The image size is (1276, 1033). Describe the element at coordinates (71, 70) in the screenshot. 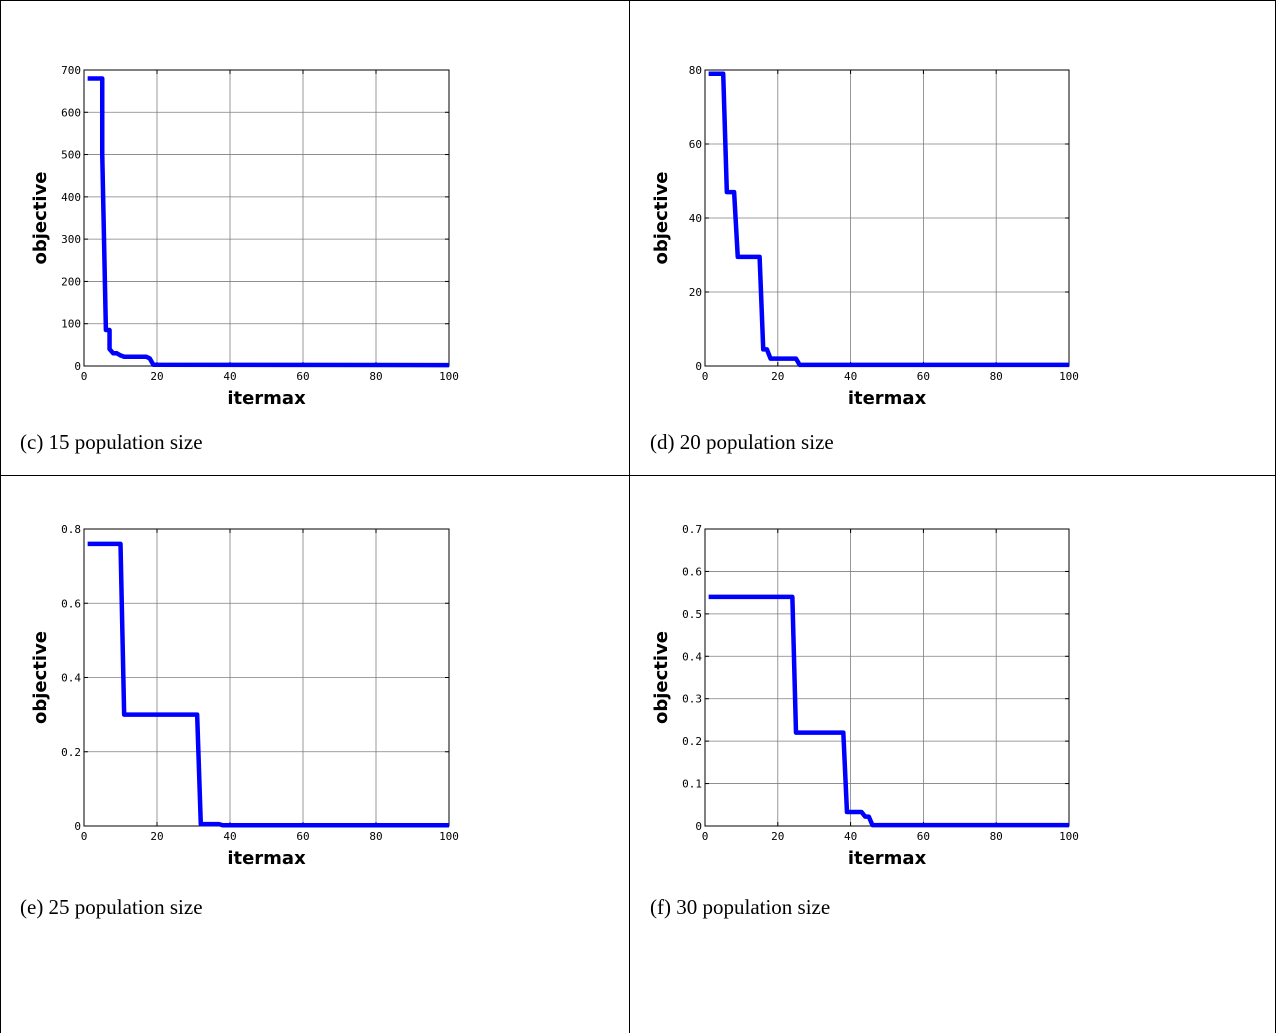

I see `y-tick-label: 700` at that location.